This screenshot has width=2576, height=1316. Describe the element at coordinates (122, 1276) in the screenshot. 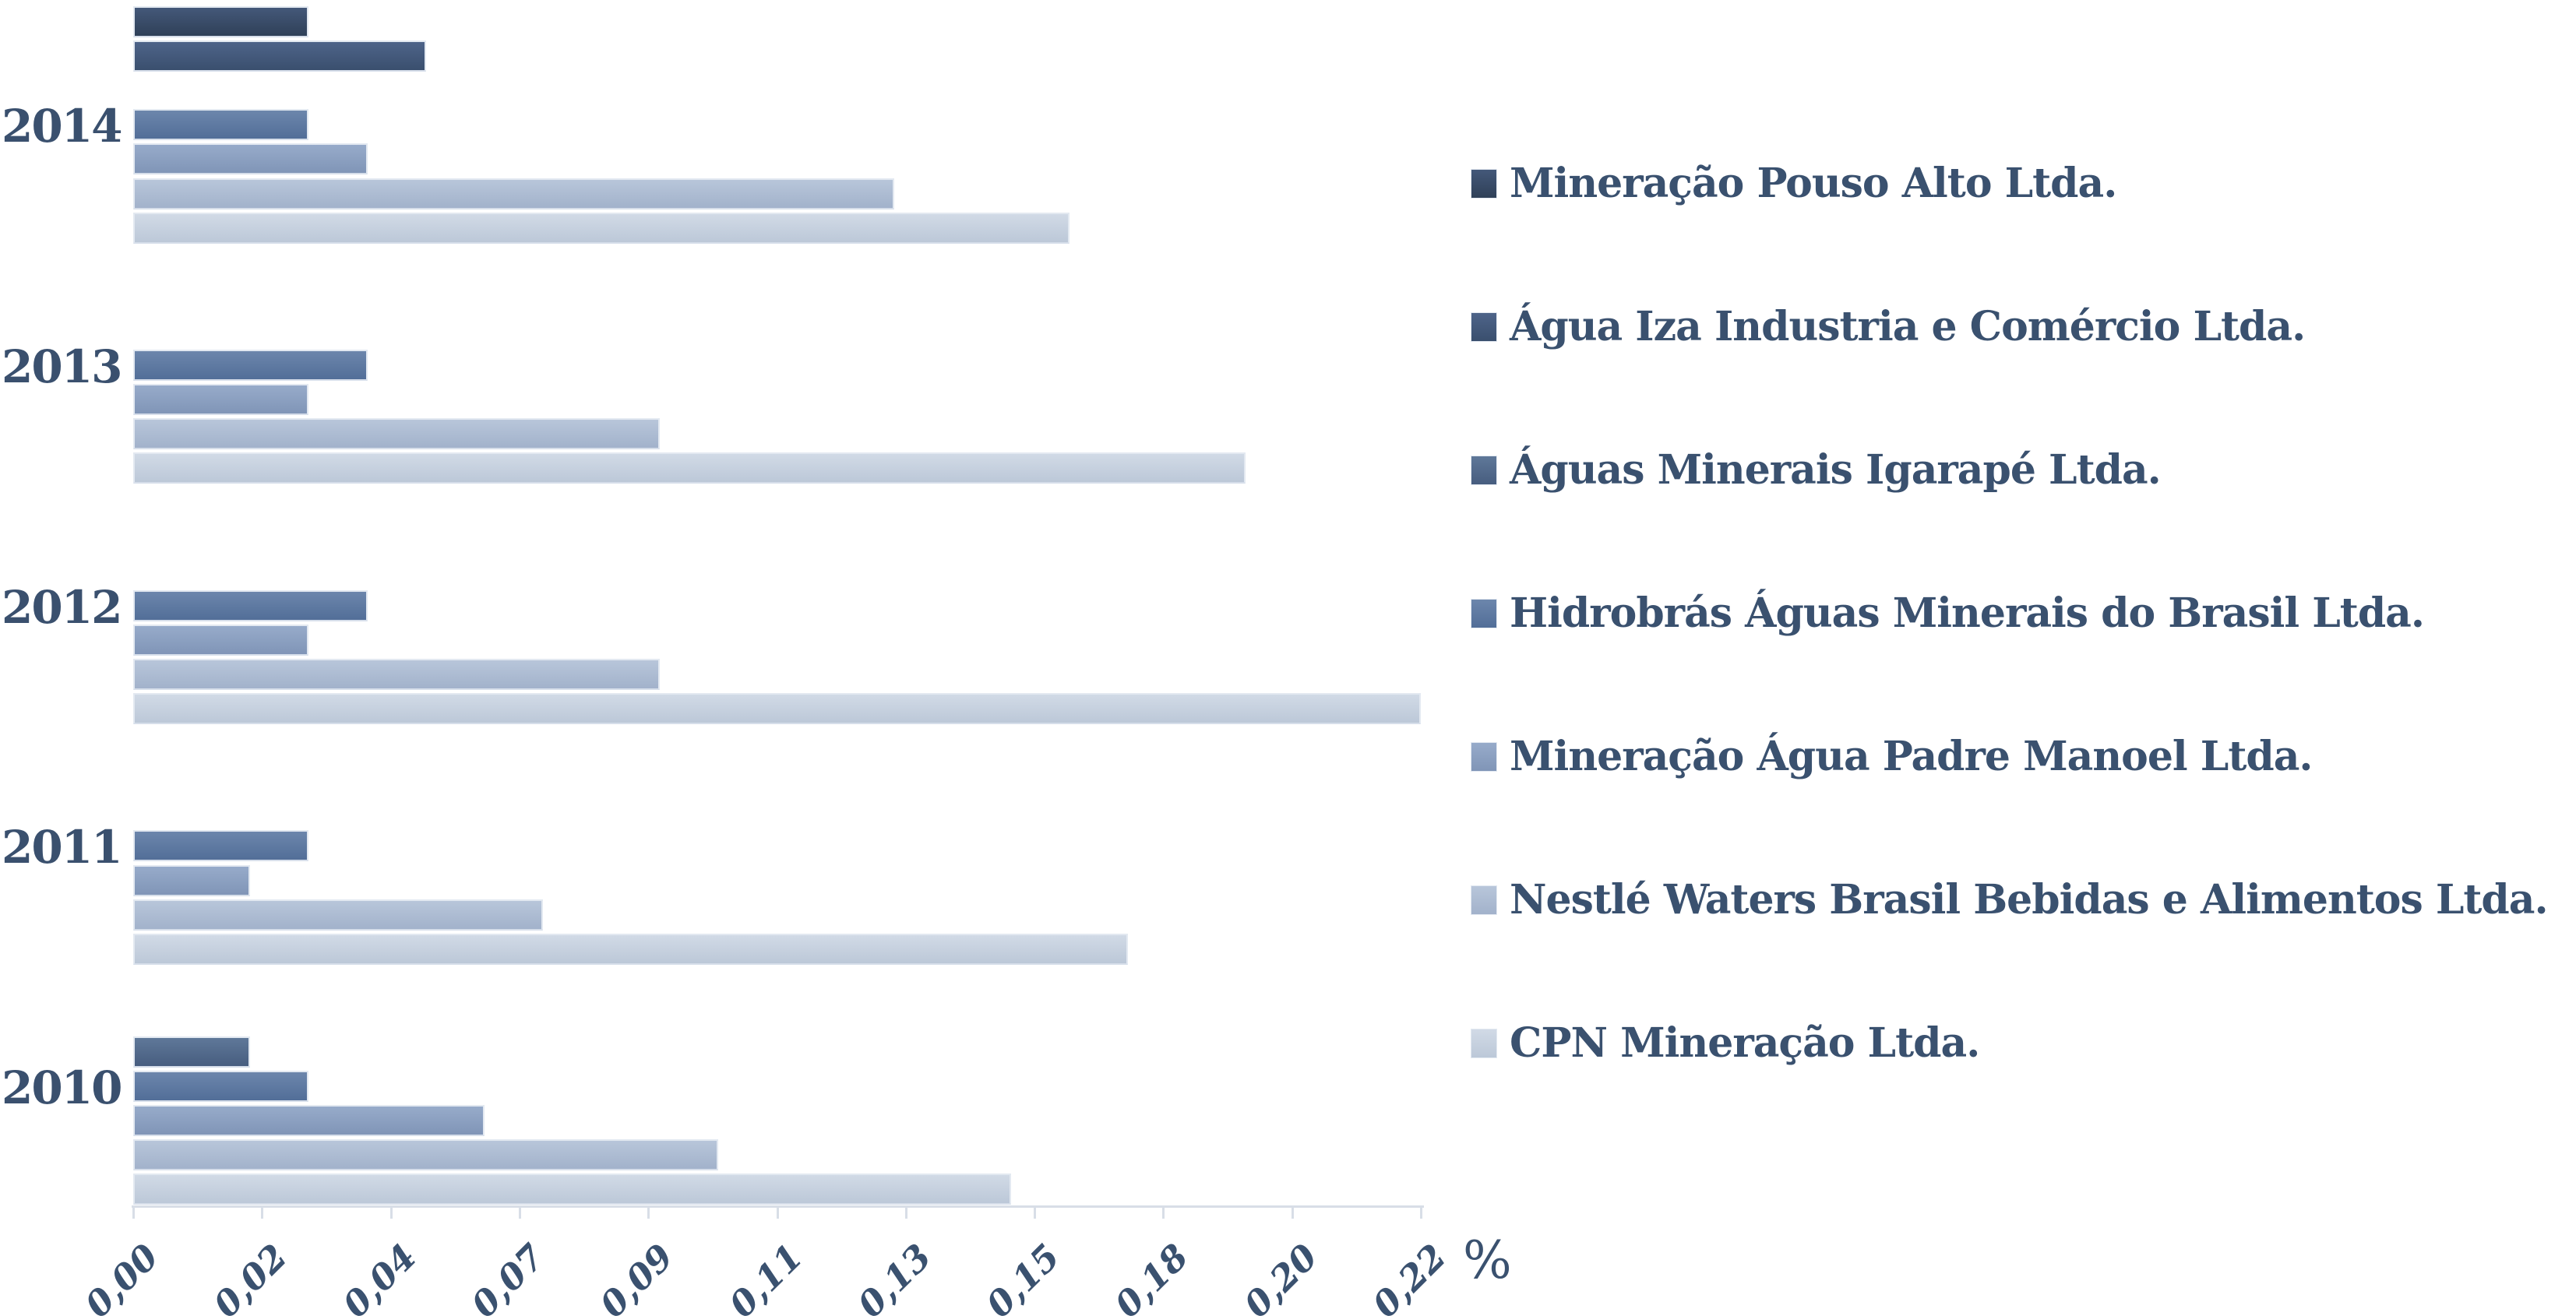

I see `x-tick-label-0,00: 0,00` at that location.